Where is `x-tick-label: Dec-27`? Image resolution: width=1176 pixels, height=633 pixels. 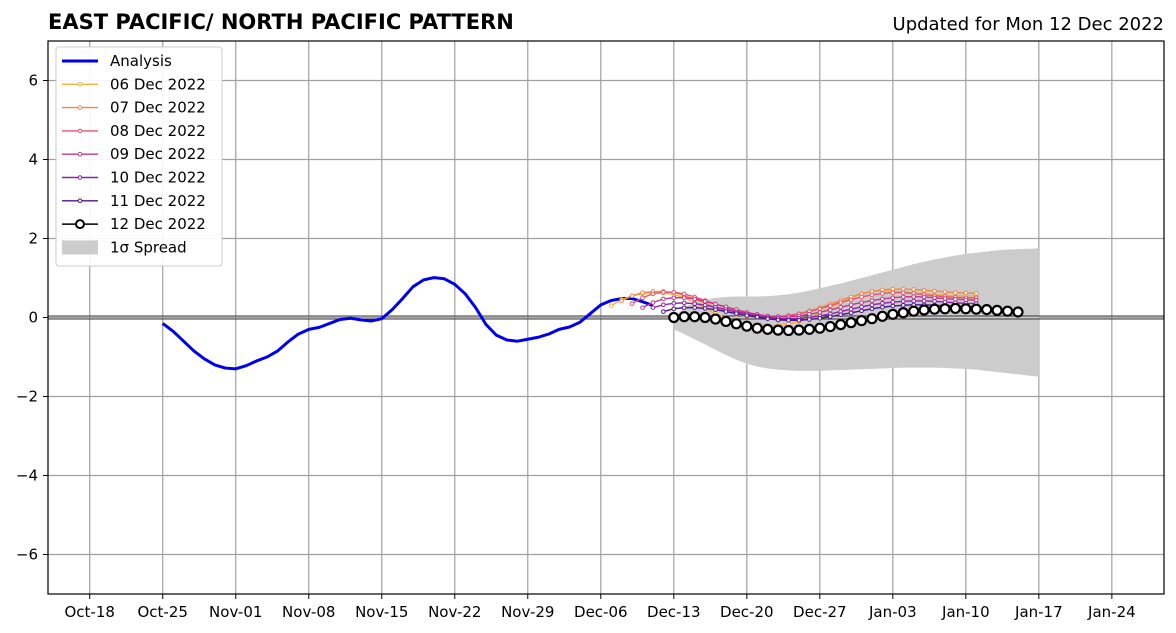 x-tick-label: Dec-27 is located at coordinates (820, 612).